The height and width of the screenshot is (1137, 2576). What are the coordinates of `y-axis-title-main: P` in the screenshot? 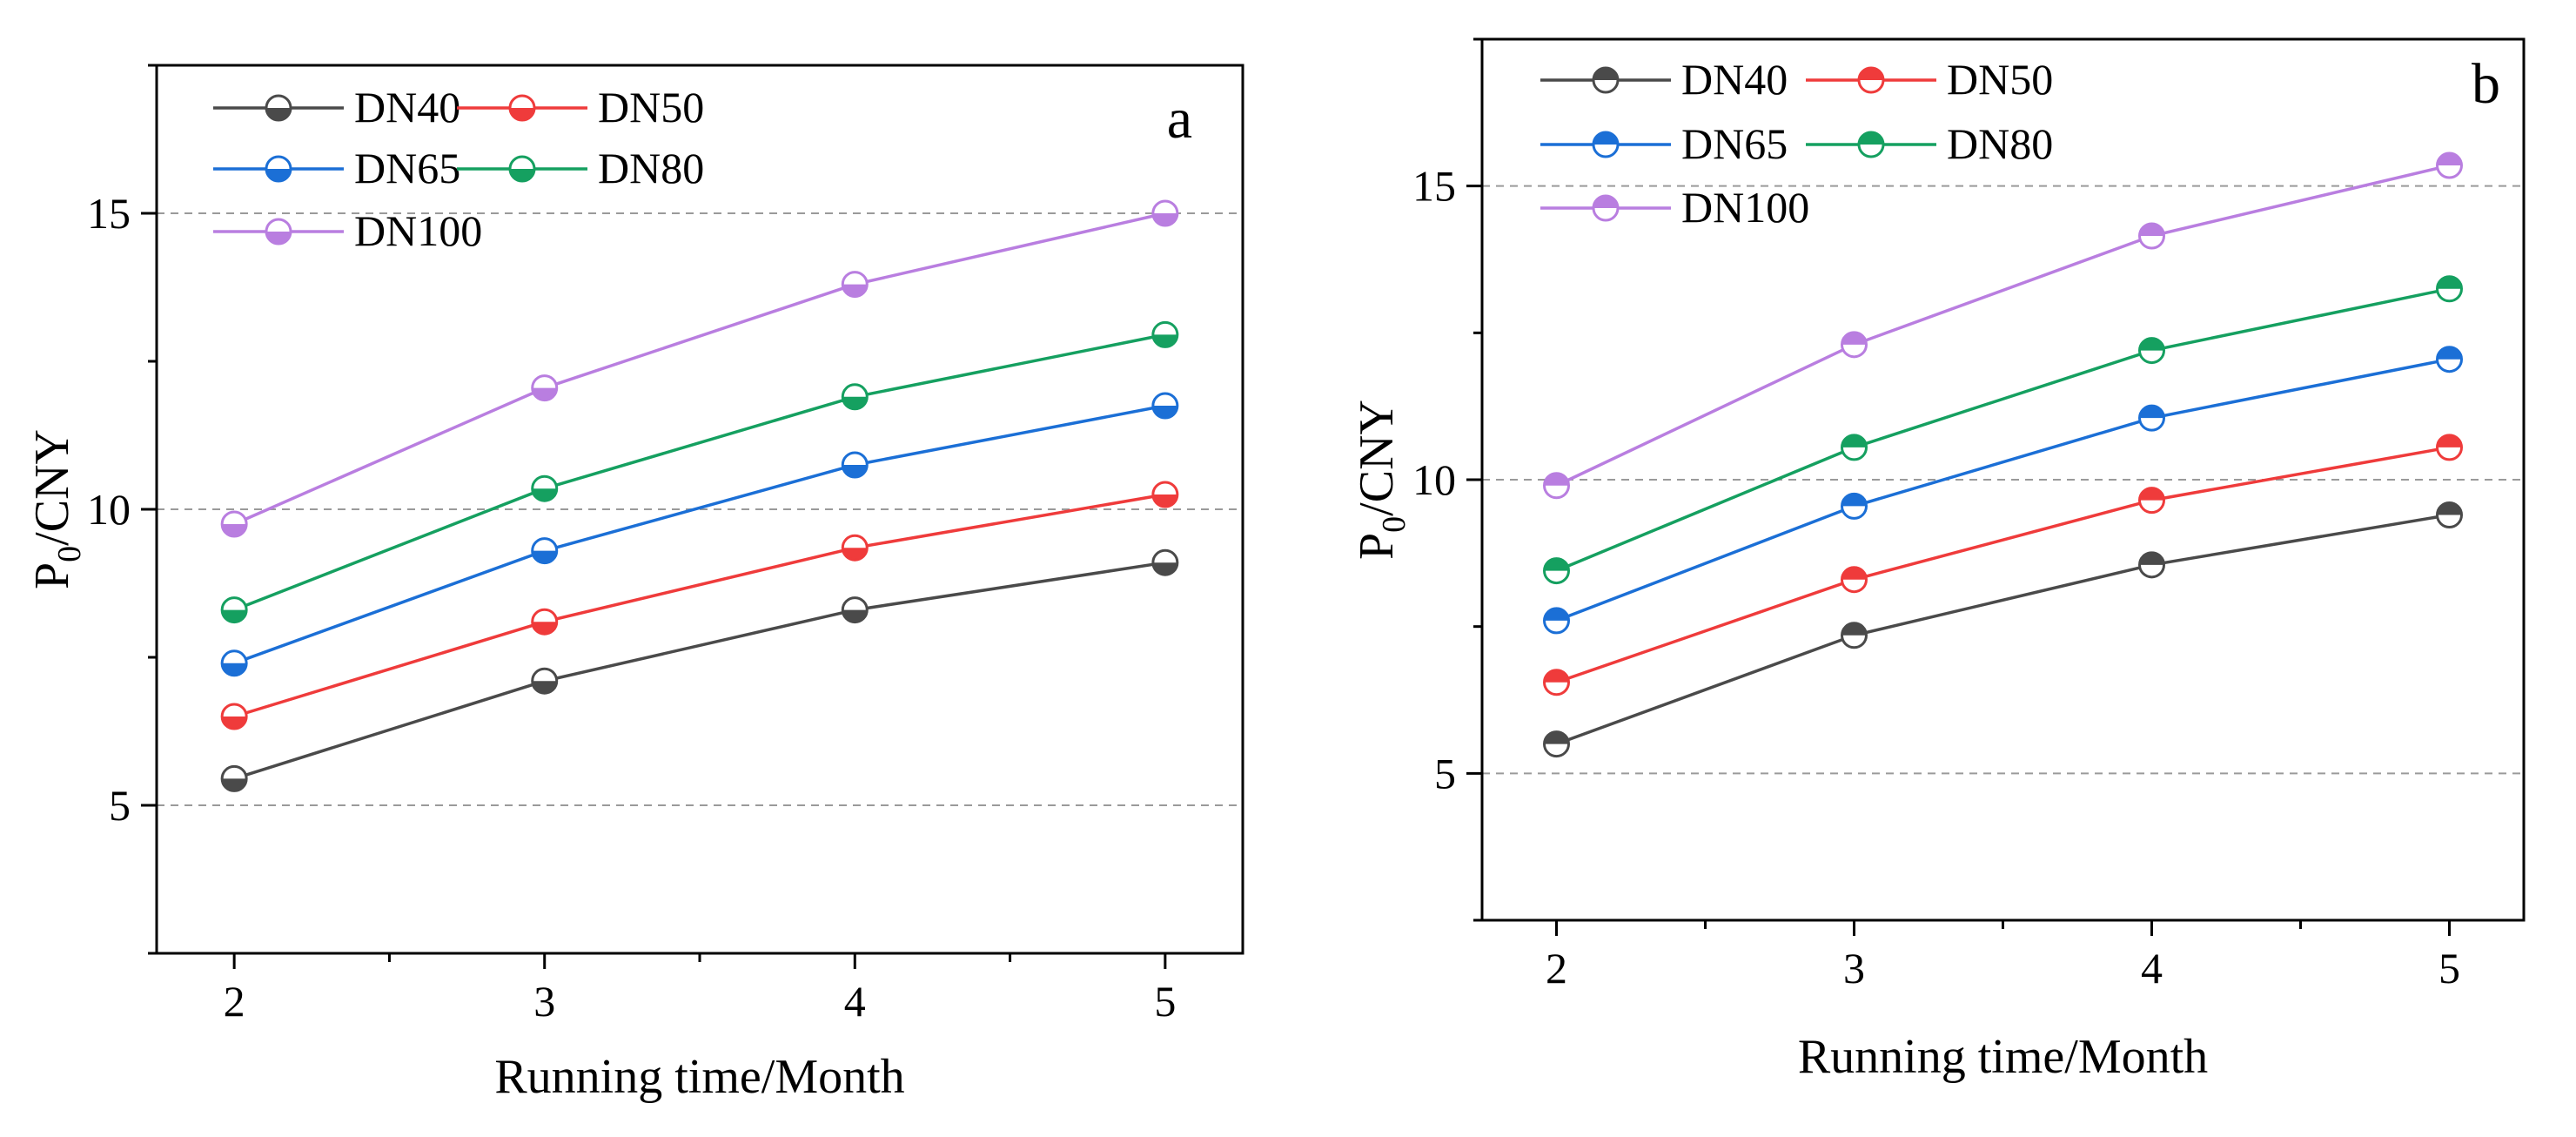 It's located at (52, 575).